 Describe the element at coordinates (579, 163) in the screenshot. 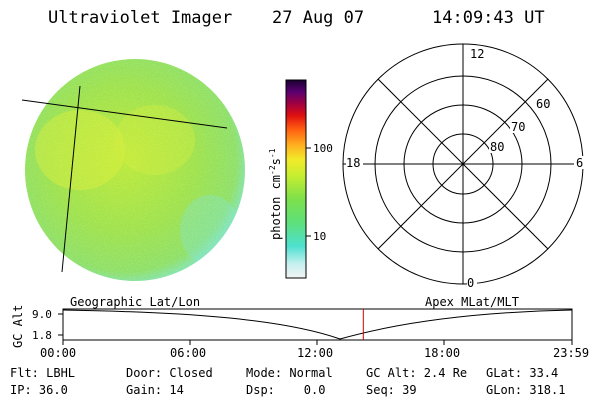

I see `mlt-label-6: 6` at that location.